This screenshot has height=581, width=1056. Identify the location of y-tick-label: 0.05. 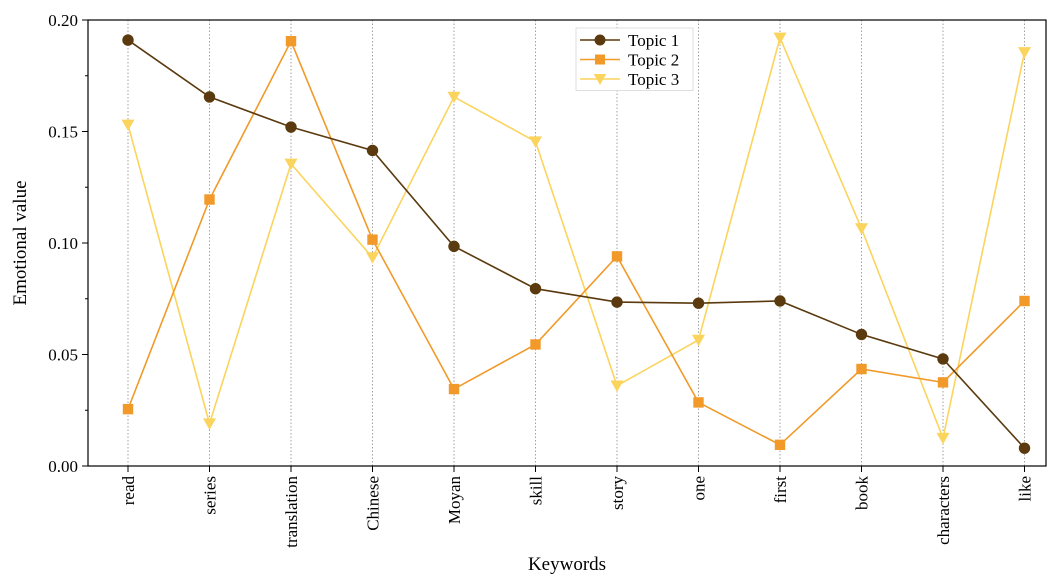
(63, 355).